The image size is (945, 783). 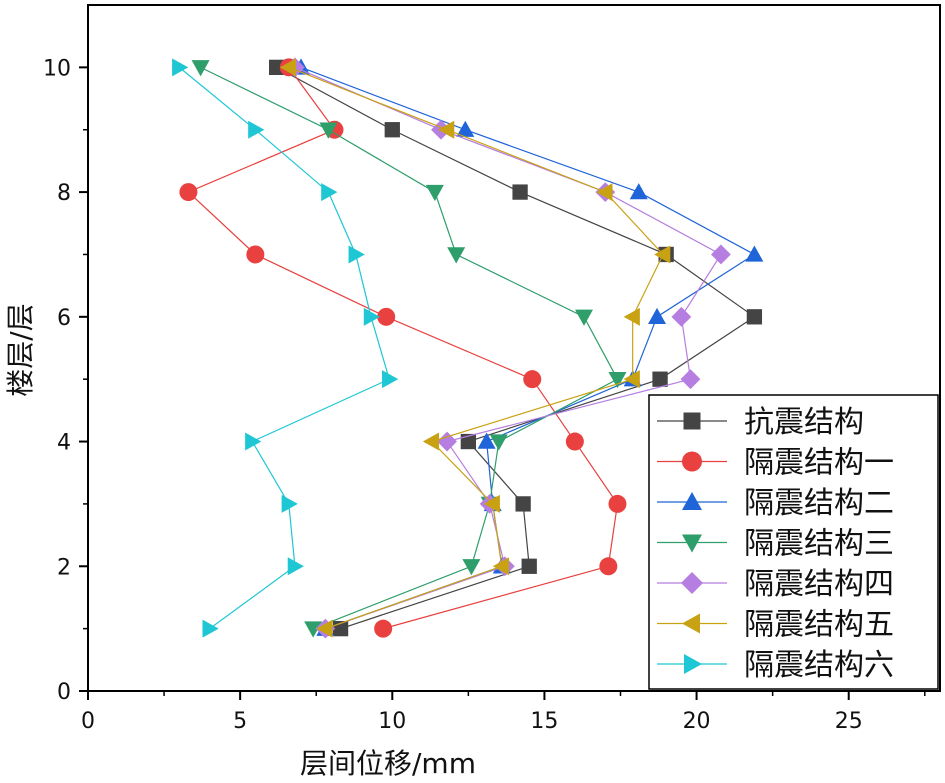 I want to click on y-tick-label: 10, so click(x=57, y=68).